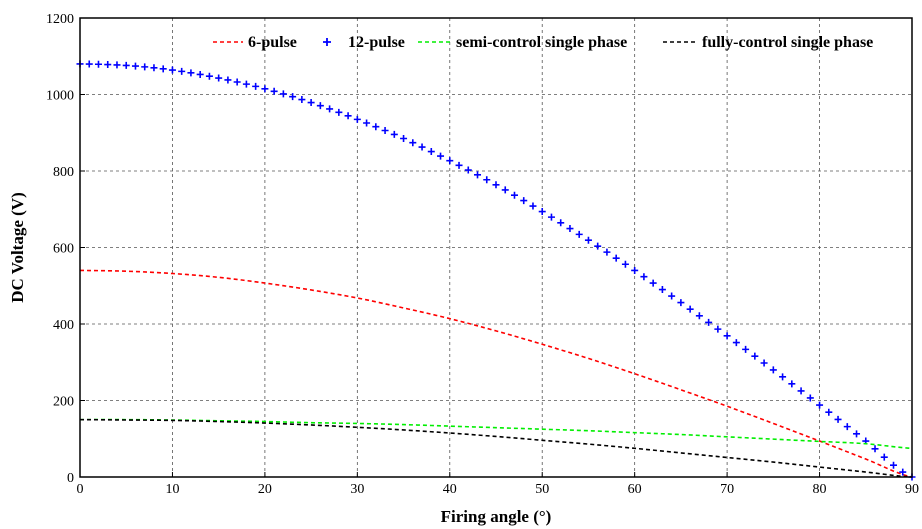 This screenshot has width=922, height=529. I want to click on series-fully-control-single-phase, so click(496, 448).